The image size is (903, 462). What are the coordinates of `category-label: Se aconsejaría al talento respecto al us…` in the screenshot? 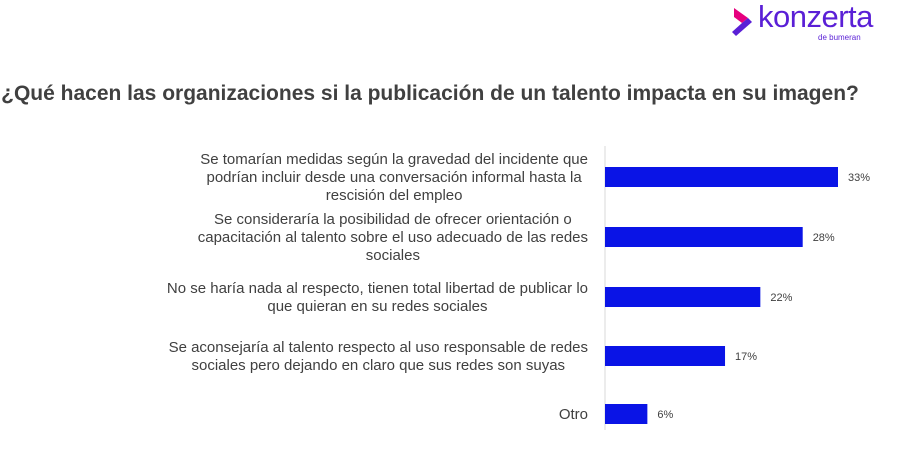 It's located at (378, 356).